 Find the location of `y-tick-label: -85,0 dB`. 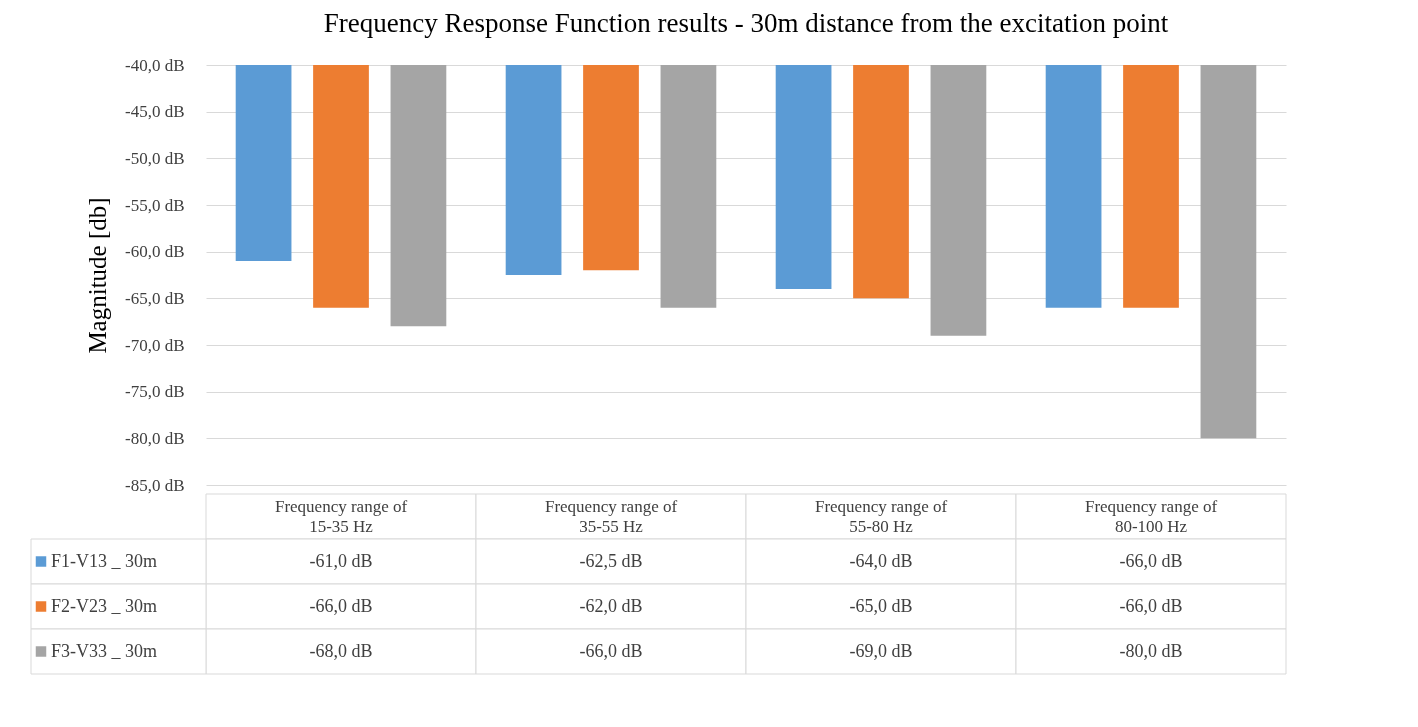

y-tick-label: -85,0 dB is located at coordinates (155, 485).